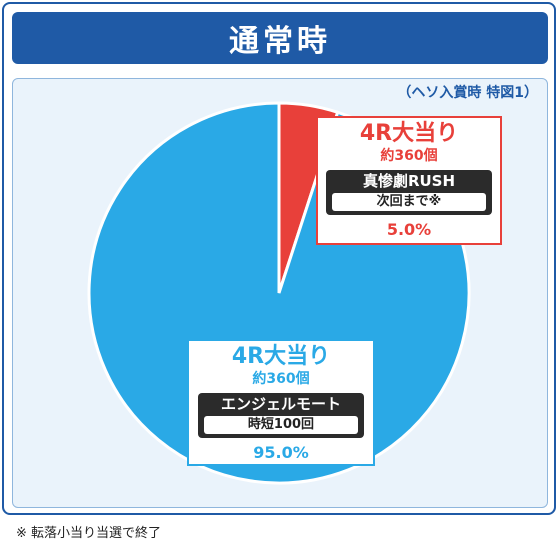 This screenshot has width=560, height=543. What do you see at coordinates (409, 156) in the screenshot?
I see `slice-label-rush-payout: 約360個` at bounding box center [409, 156].